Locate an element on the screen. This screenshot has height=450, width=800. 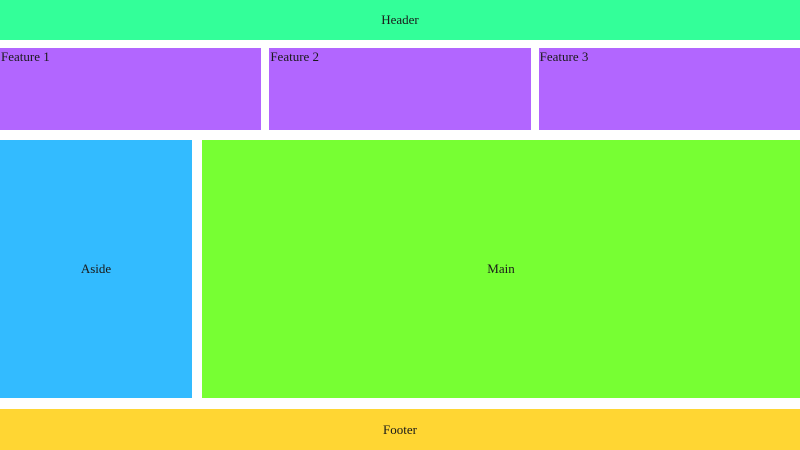
footer-label: Footer is located at coordinates (400, 429).